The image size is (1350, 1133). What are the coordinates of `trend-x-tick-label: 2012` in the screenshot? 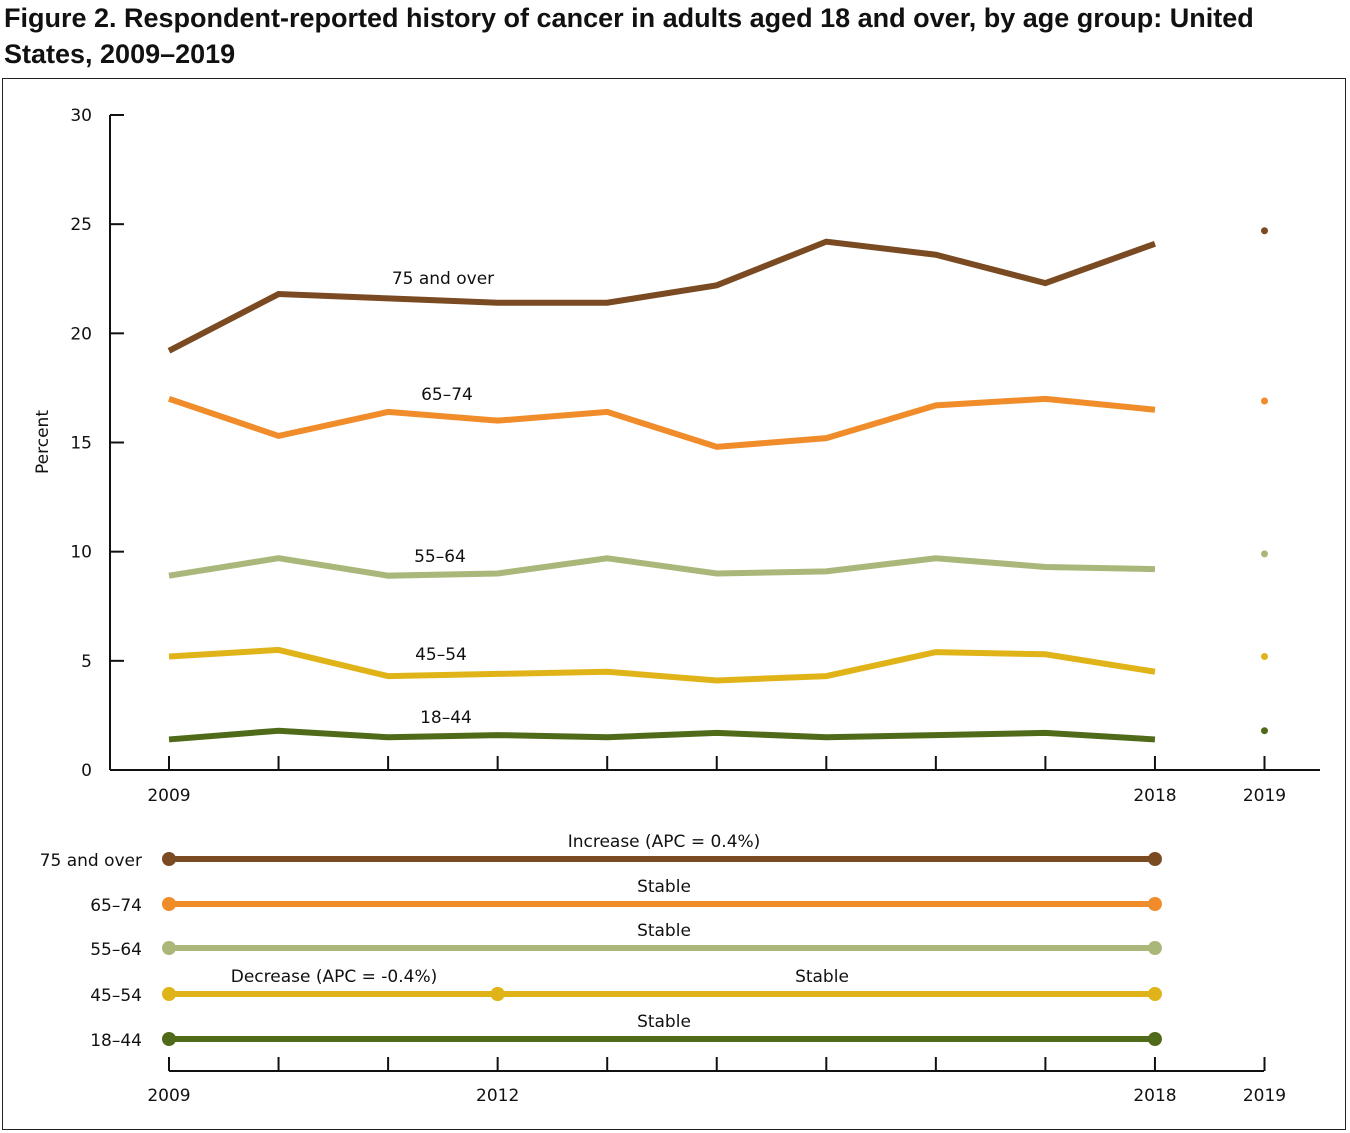 It's located at (497, 1096).